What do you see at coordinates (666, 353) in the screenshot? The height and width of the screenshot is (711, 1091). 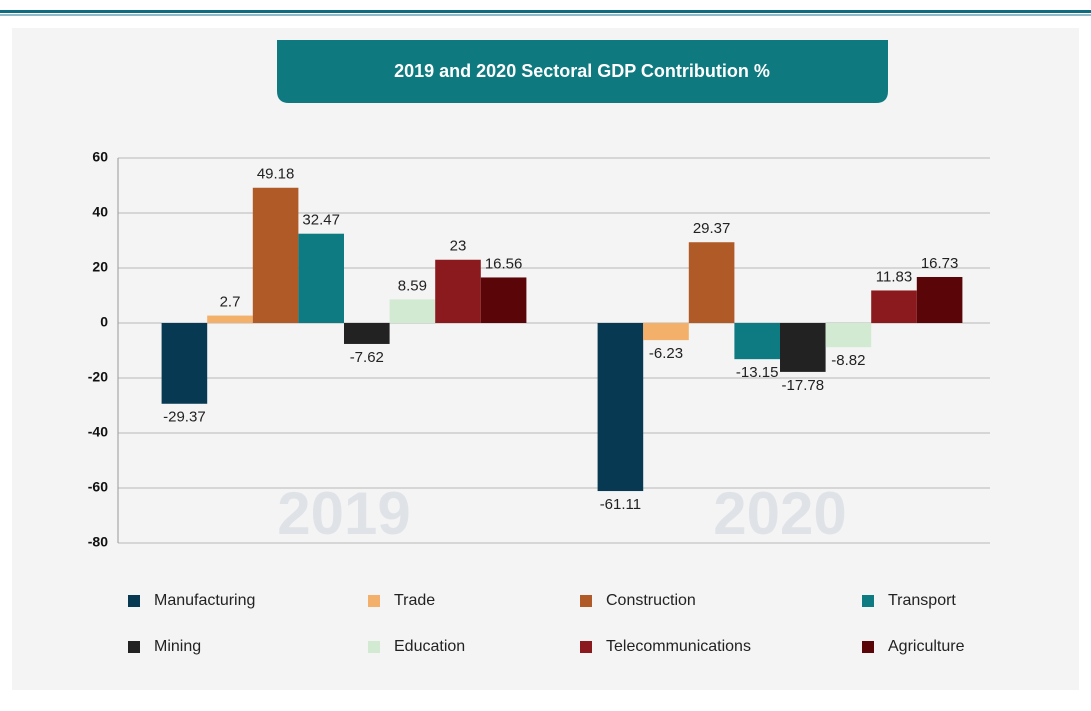 I see `value-label: -6.23` at bounding box center [666, 353].